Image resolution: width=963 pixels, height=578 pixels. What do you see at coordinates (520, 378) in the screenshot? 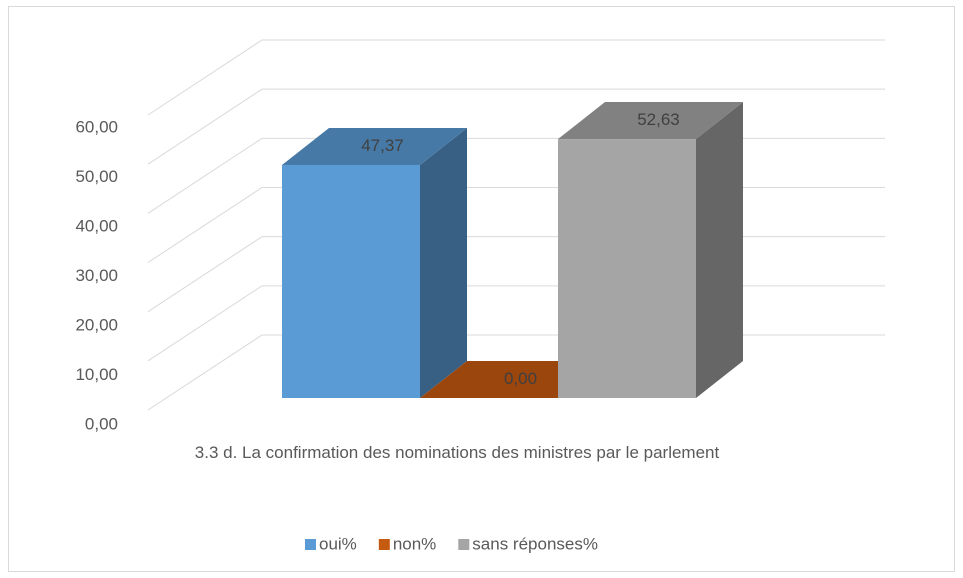
I see `data-label: 0,00` at bounding box center [520, 378].